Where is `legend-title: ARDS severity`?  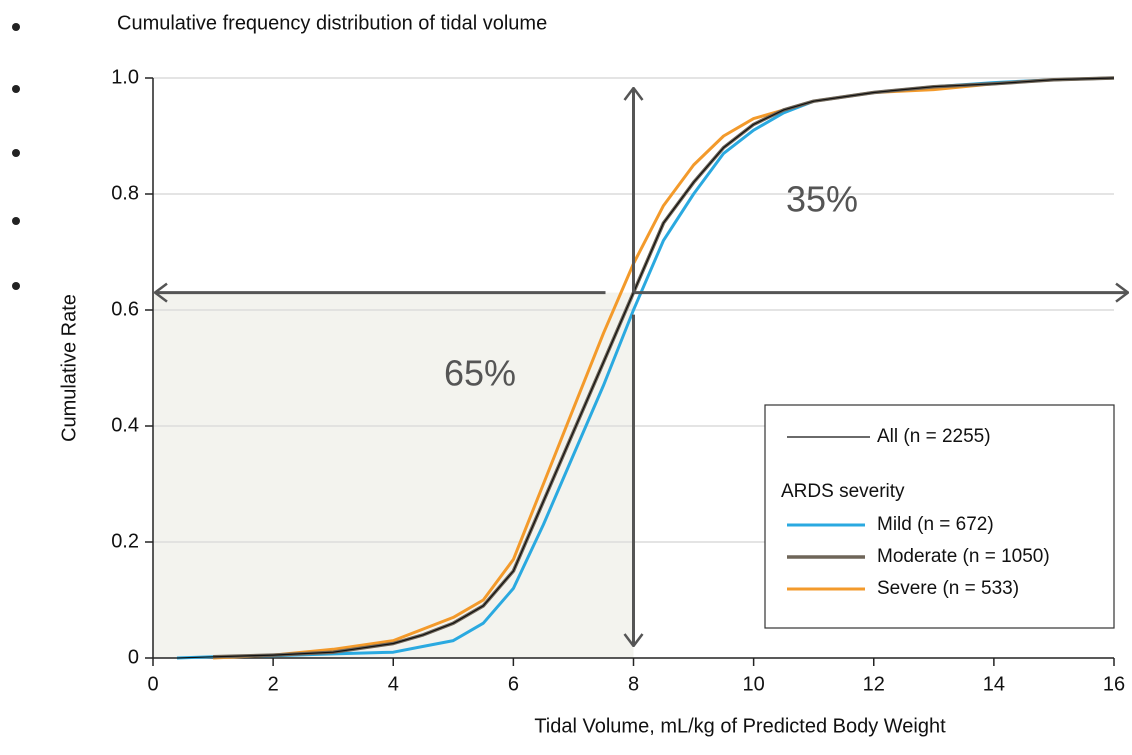
legend-title: ARDS severity is located at coordinates (843, 491).